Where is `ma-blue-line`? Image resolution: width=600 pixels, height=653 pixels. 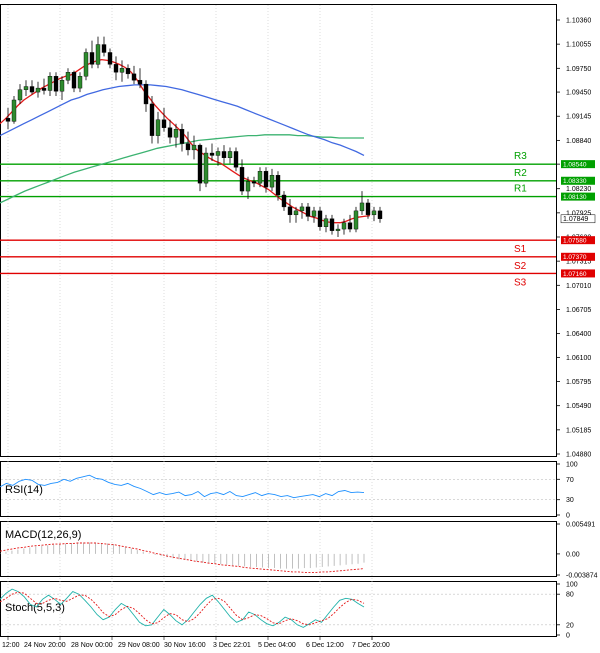
ma-blue-line is located at coordinates (182, 120).